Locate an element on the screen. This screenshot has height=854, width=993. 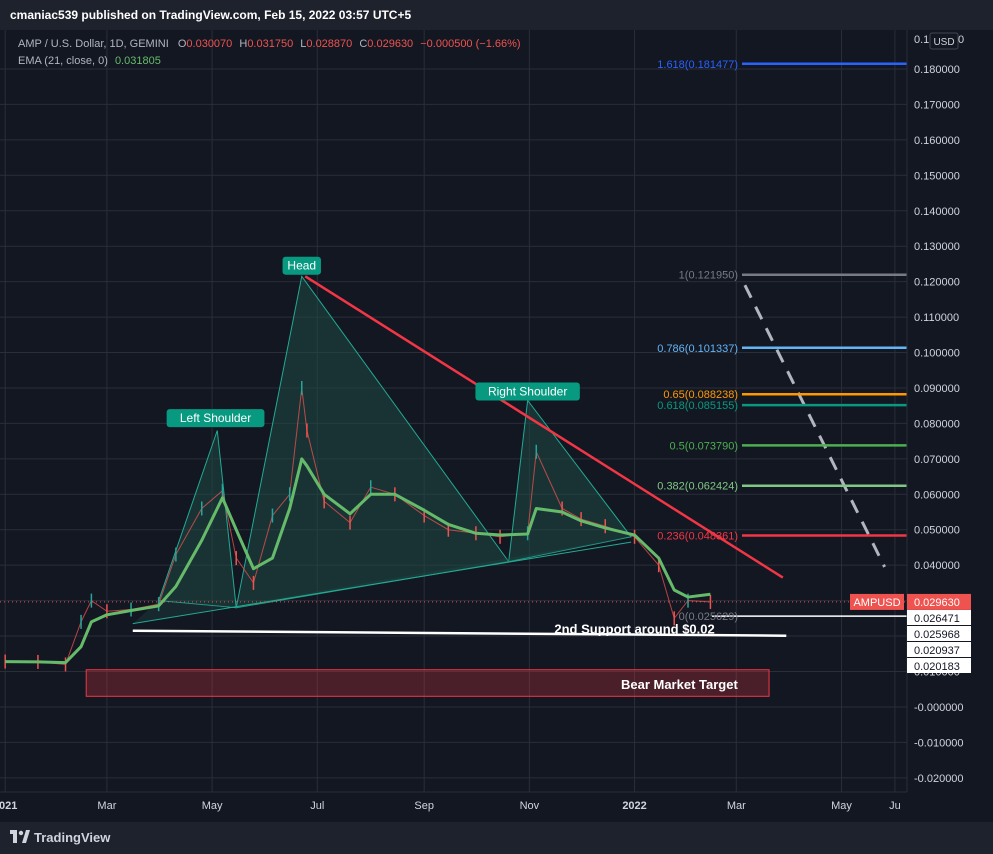
high-value: 0.031750 is located at coordinates (270, 44).